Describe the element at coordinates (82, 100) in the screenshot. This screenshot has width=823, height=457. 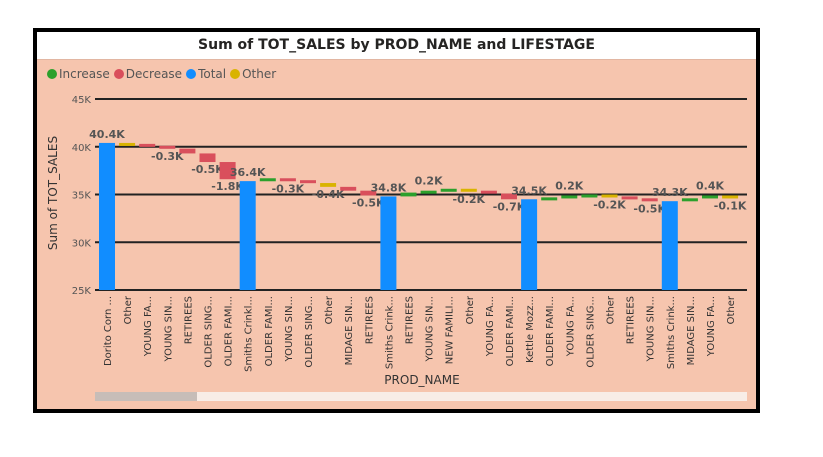
I see `y-tick-label: 45K` at that location.